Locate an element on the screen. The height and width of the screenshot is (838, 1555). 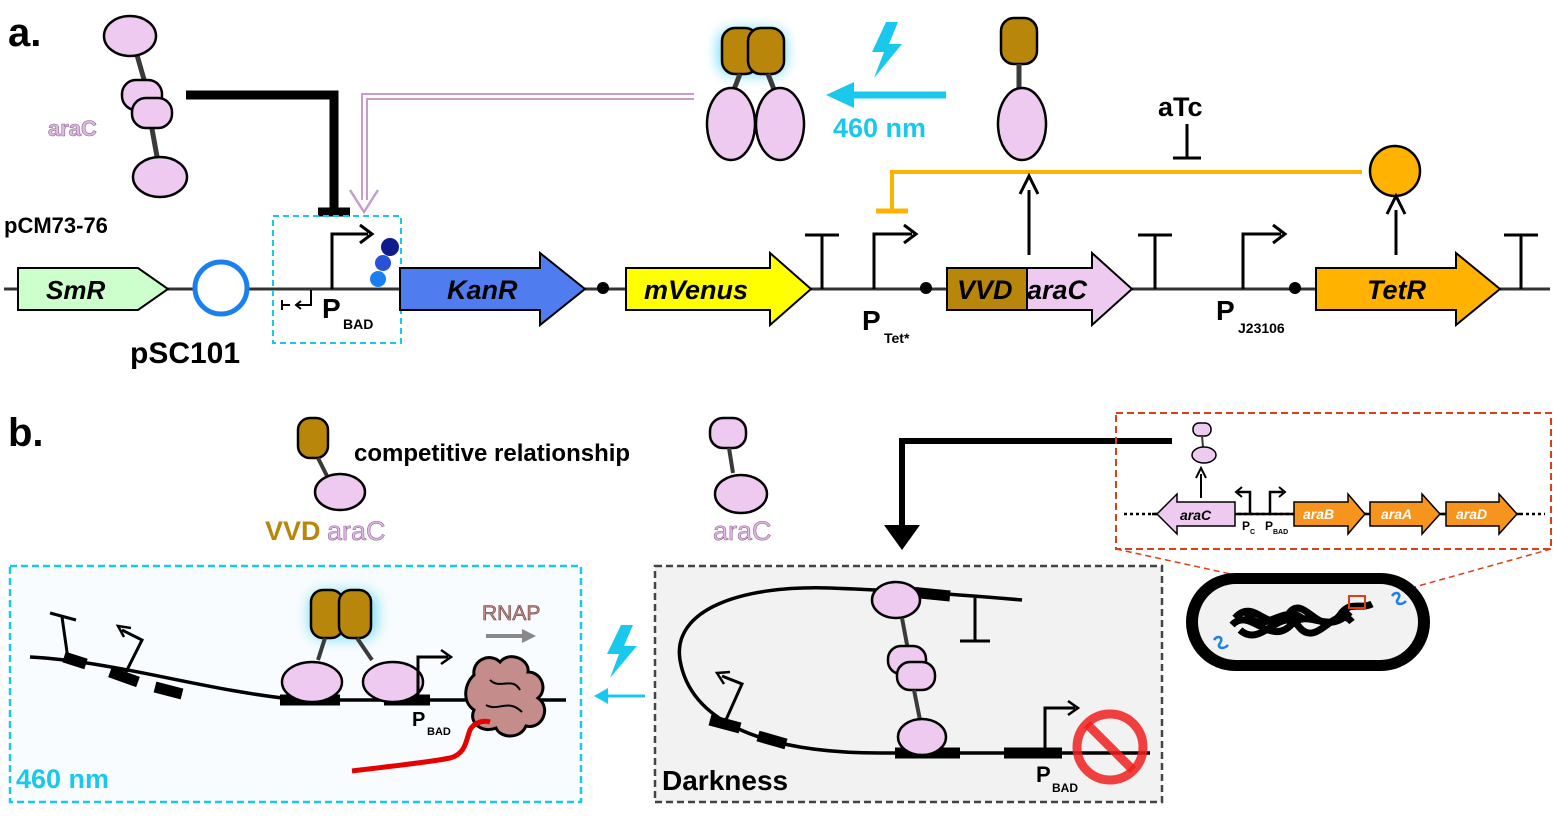
context-arrow is located at coordinates (1035, 484).